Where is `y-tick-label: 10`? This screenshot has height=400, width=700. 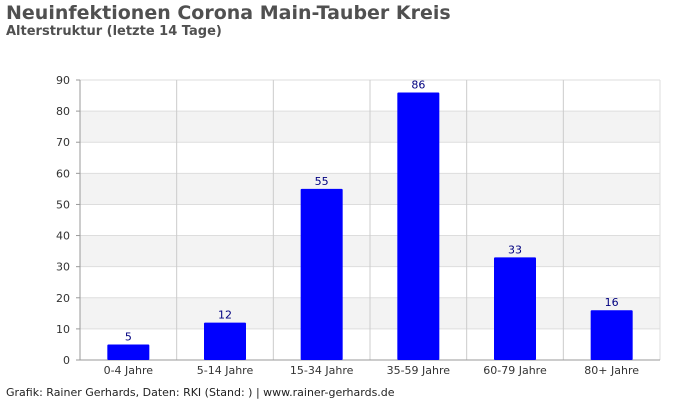
y-tick-label: 10 is located at coordinates (63, 329).